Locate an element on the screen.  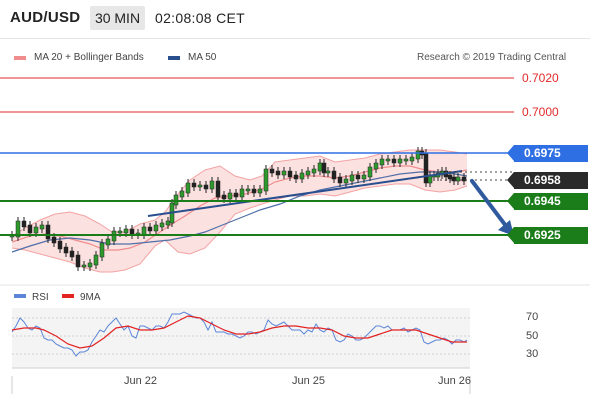
rsi-swatch is located at coordinates (20, 296).